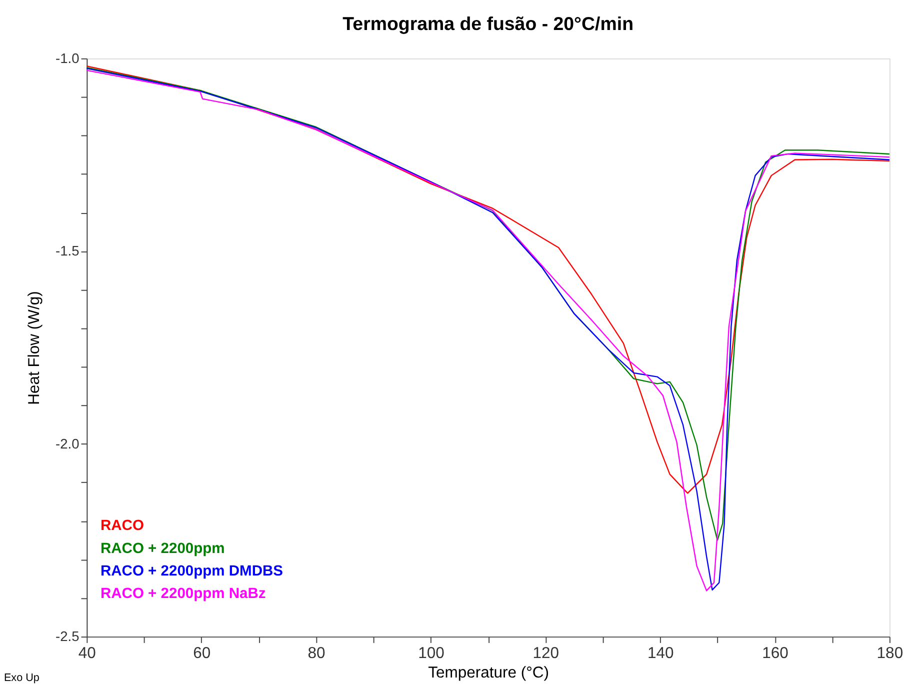  Describe the element at coordinates (34, 348) in the screenshot. I see `y-axis-title: Heat Flow (W/g)` at that location.